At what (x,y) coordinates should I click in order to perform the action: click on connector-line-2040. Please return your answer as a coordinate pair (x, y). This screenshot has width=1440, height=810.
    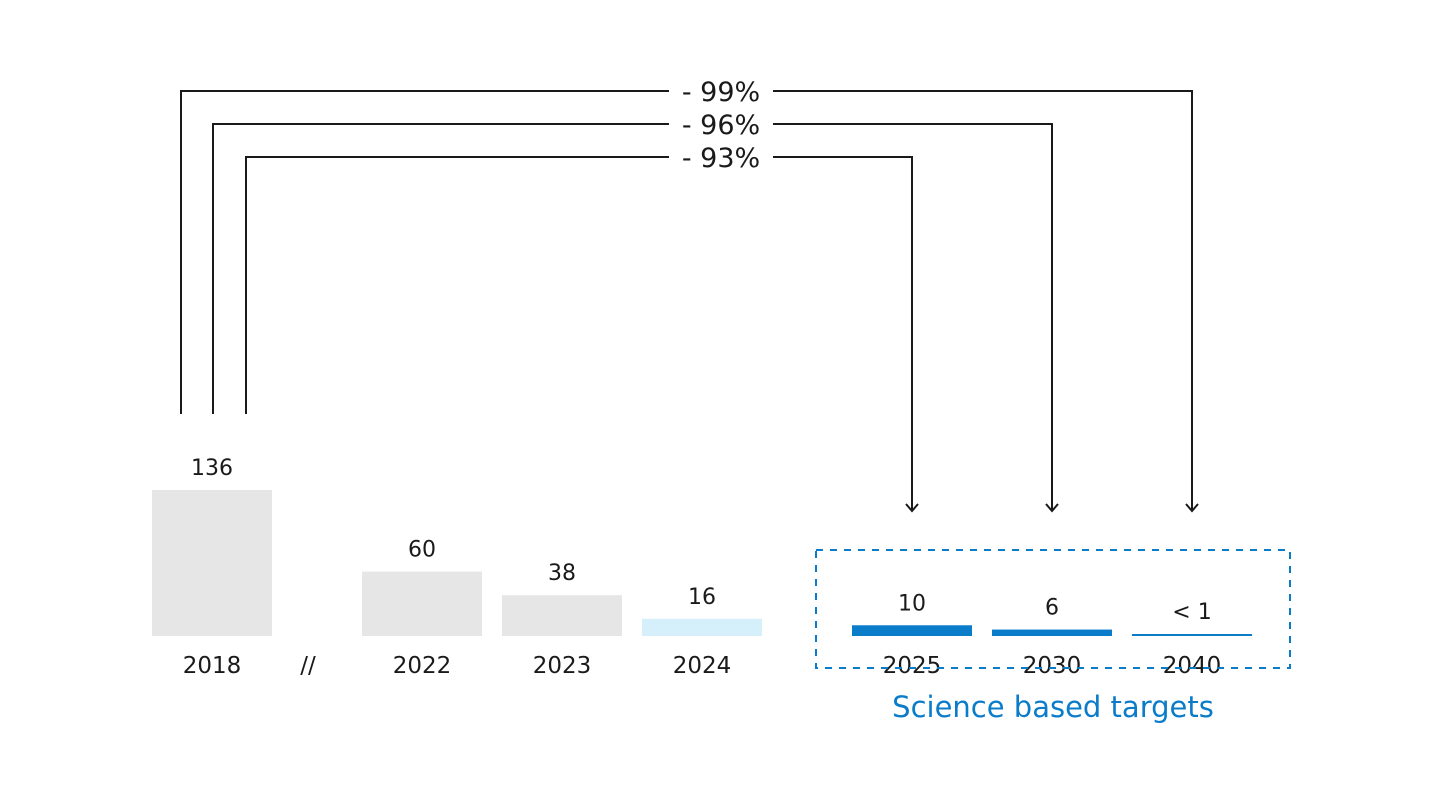
    Looking at the image, I should click on (424, 252).